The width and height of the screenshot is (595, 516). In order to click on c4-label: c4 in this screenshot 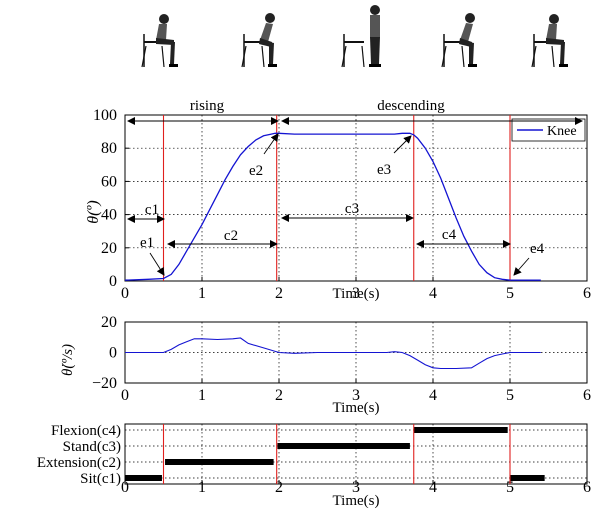, I will do `click(449, 235)`.